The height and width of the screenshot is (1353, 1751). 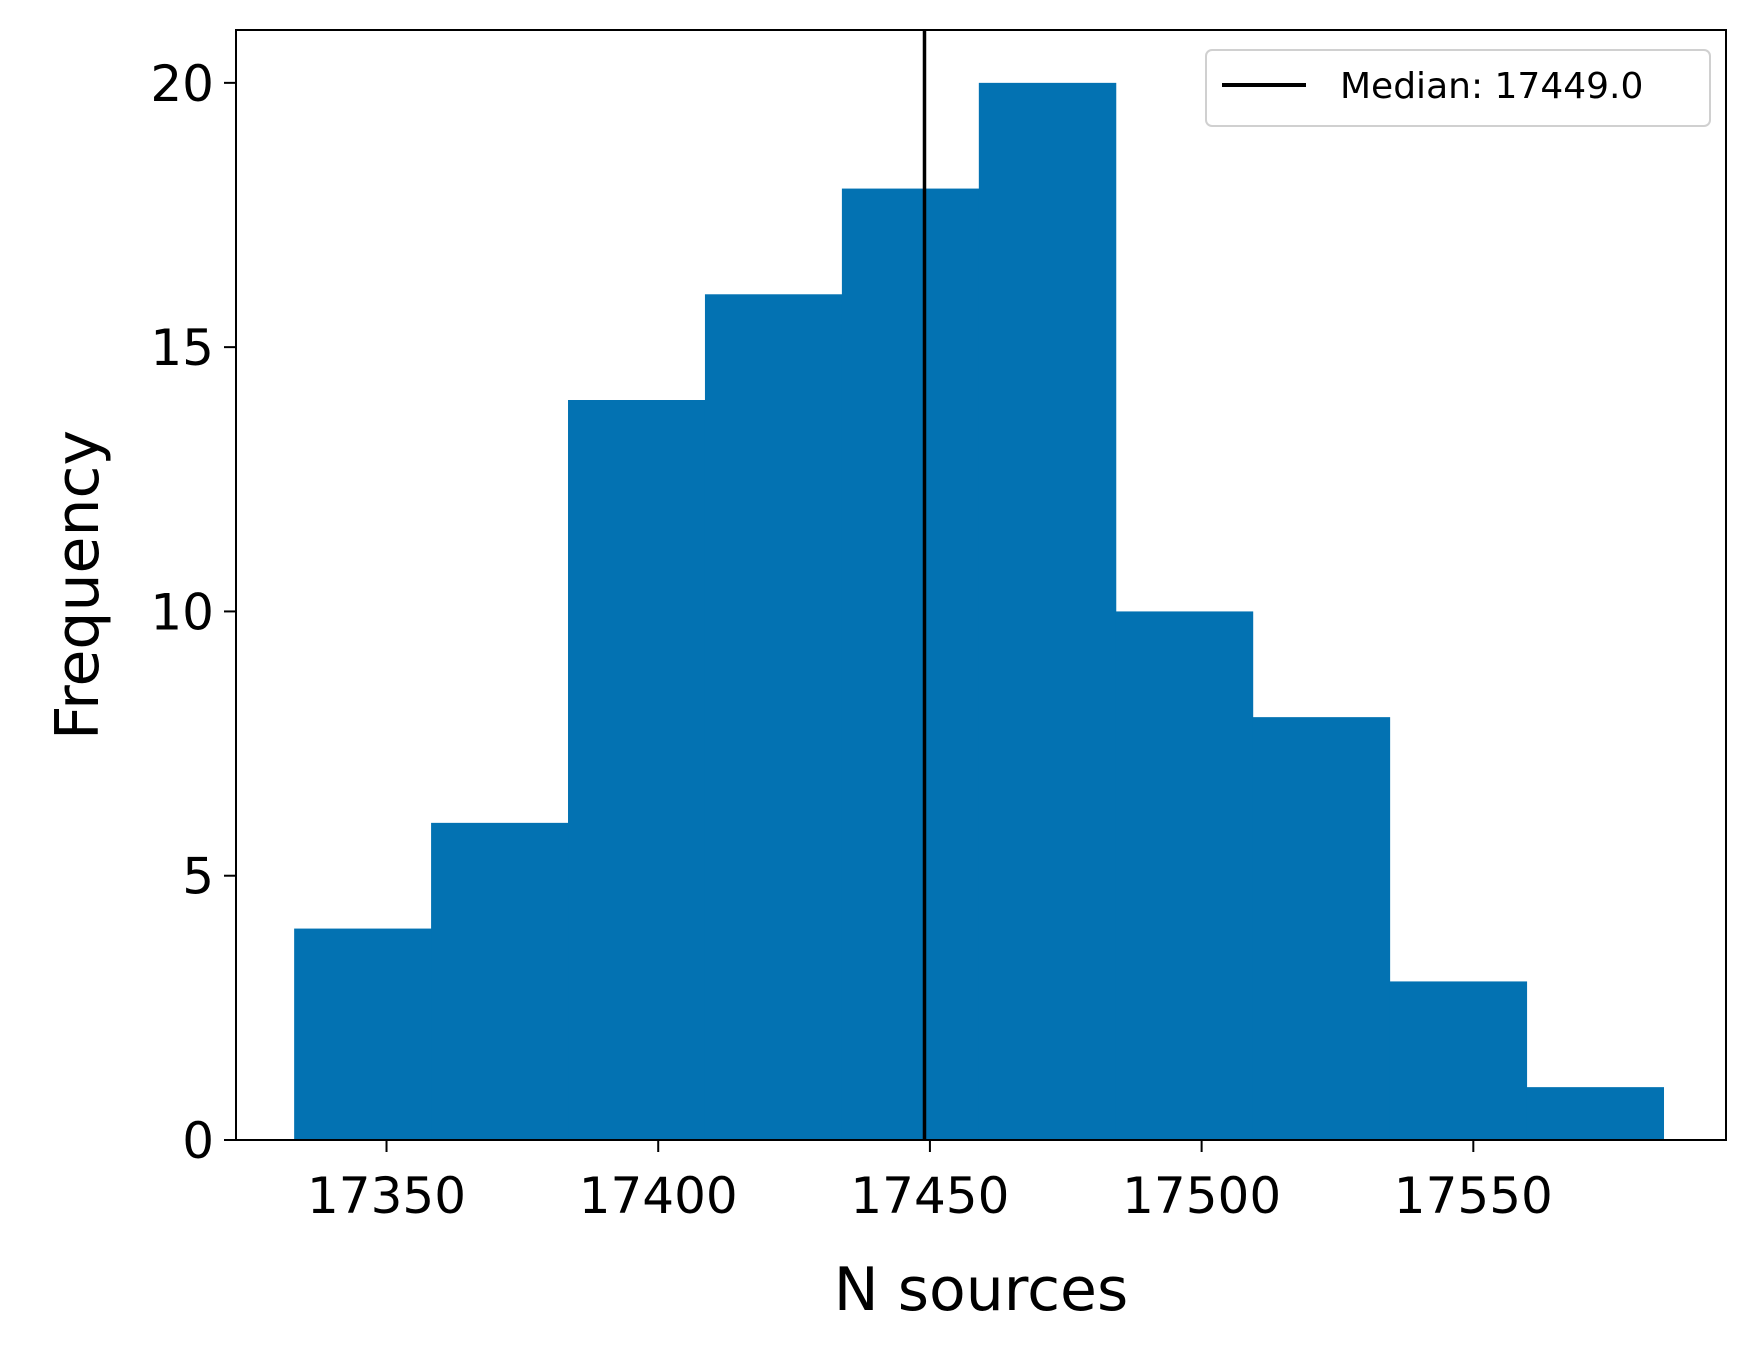 I want to click on y-tick-label: 15, so click(x=182, y=348).